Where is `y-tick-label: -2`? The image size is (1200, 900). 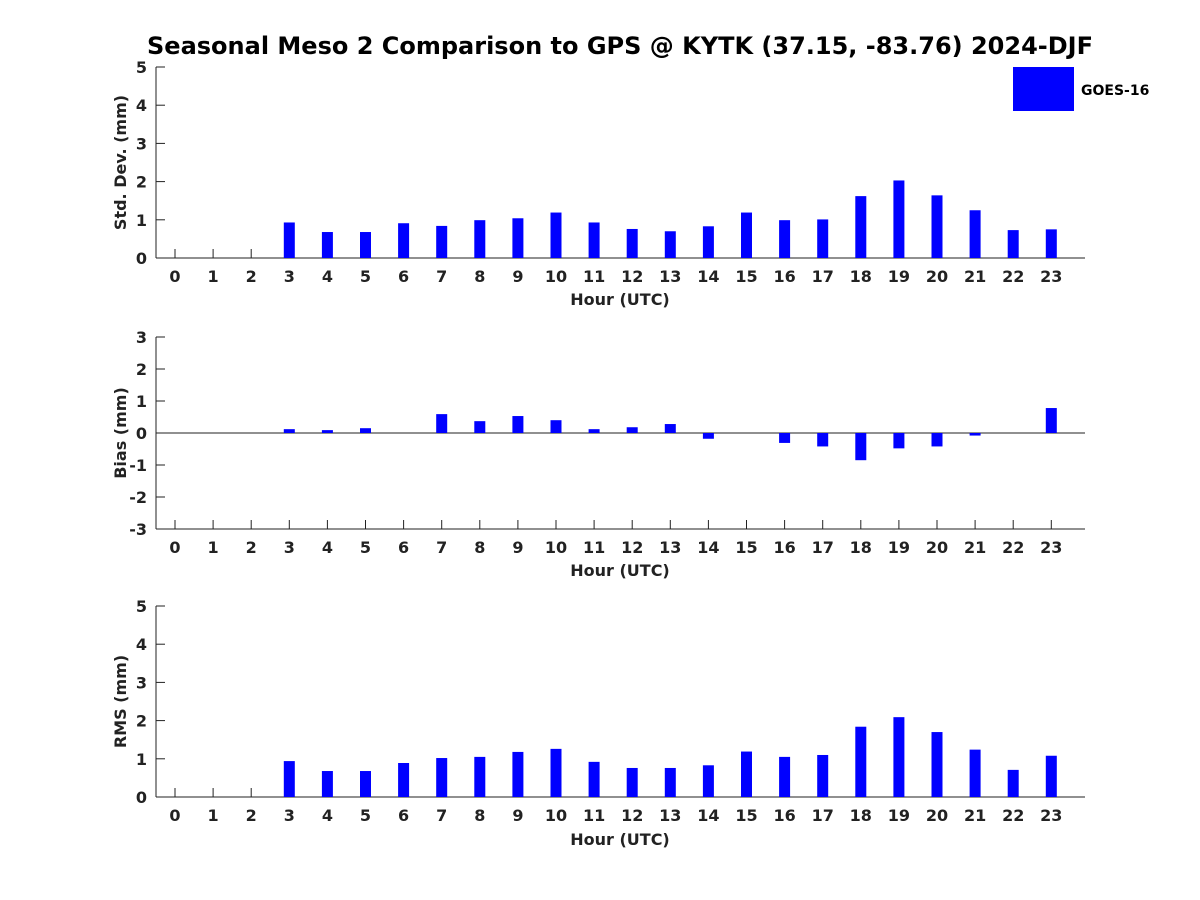
y-tick-label: -2 is located at coordinates (138, 497).